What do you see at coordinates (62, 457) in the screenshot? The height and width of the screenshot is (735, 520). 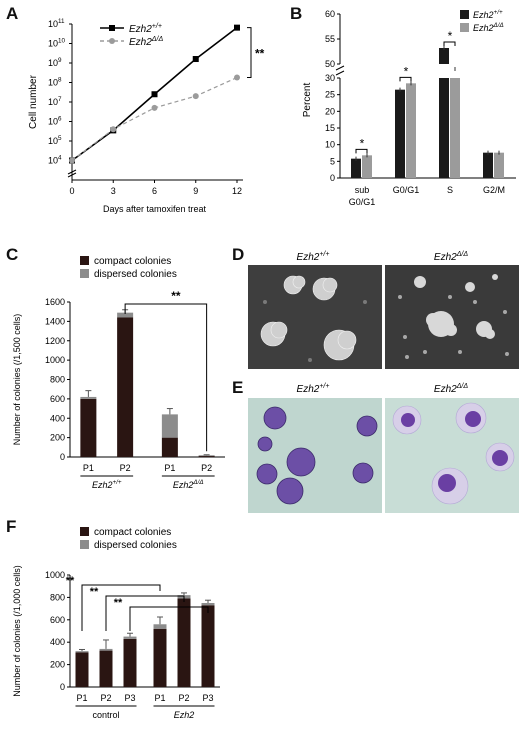 I see `y-tick-label: 0` at bounding box center [62, 457].